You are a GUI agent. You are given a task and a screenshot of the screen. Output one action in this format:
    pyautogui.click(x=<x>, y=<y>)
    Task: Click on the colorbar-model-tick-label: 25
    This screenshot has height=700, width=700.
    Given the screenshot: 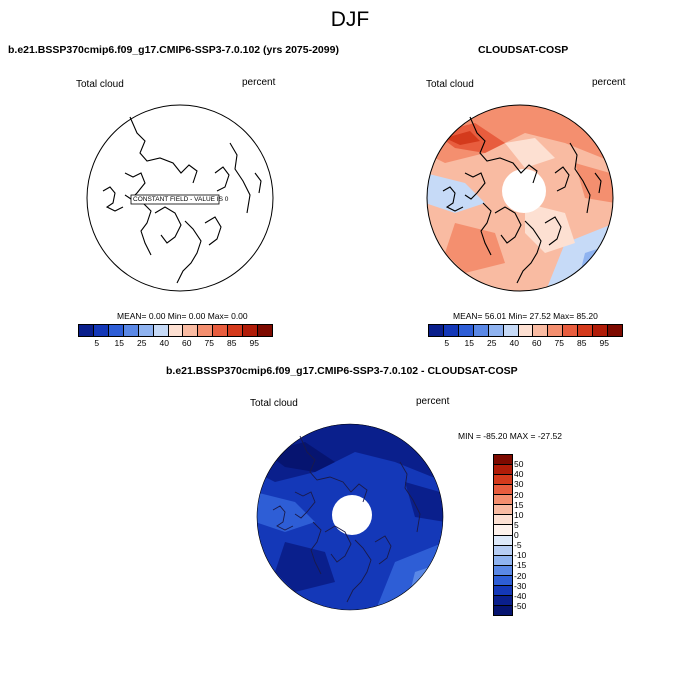 What is the action you would take?
    pyautogui.click(x=142, y=343)
    